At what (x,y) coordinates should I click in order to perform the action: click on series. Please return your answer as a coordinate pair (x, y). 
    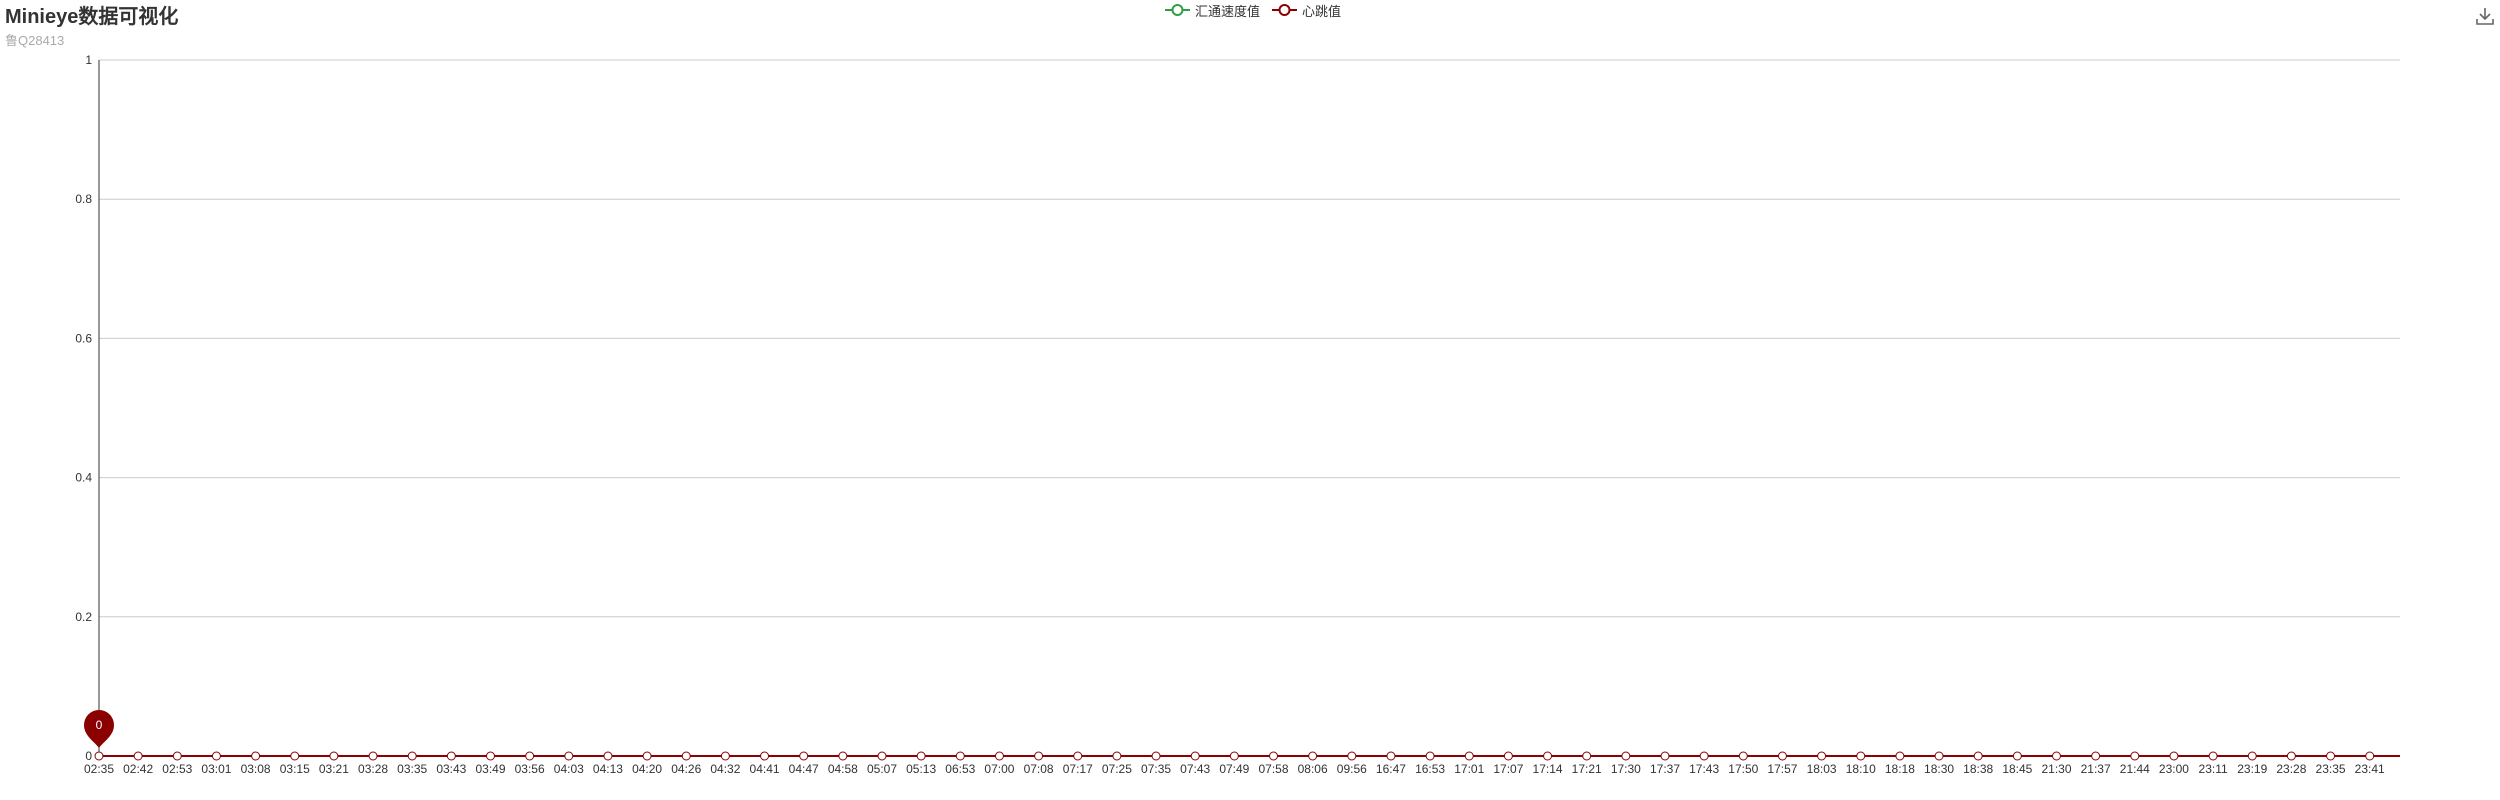
    Looking at the image, I should click on (1247, 756).